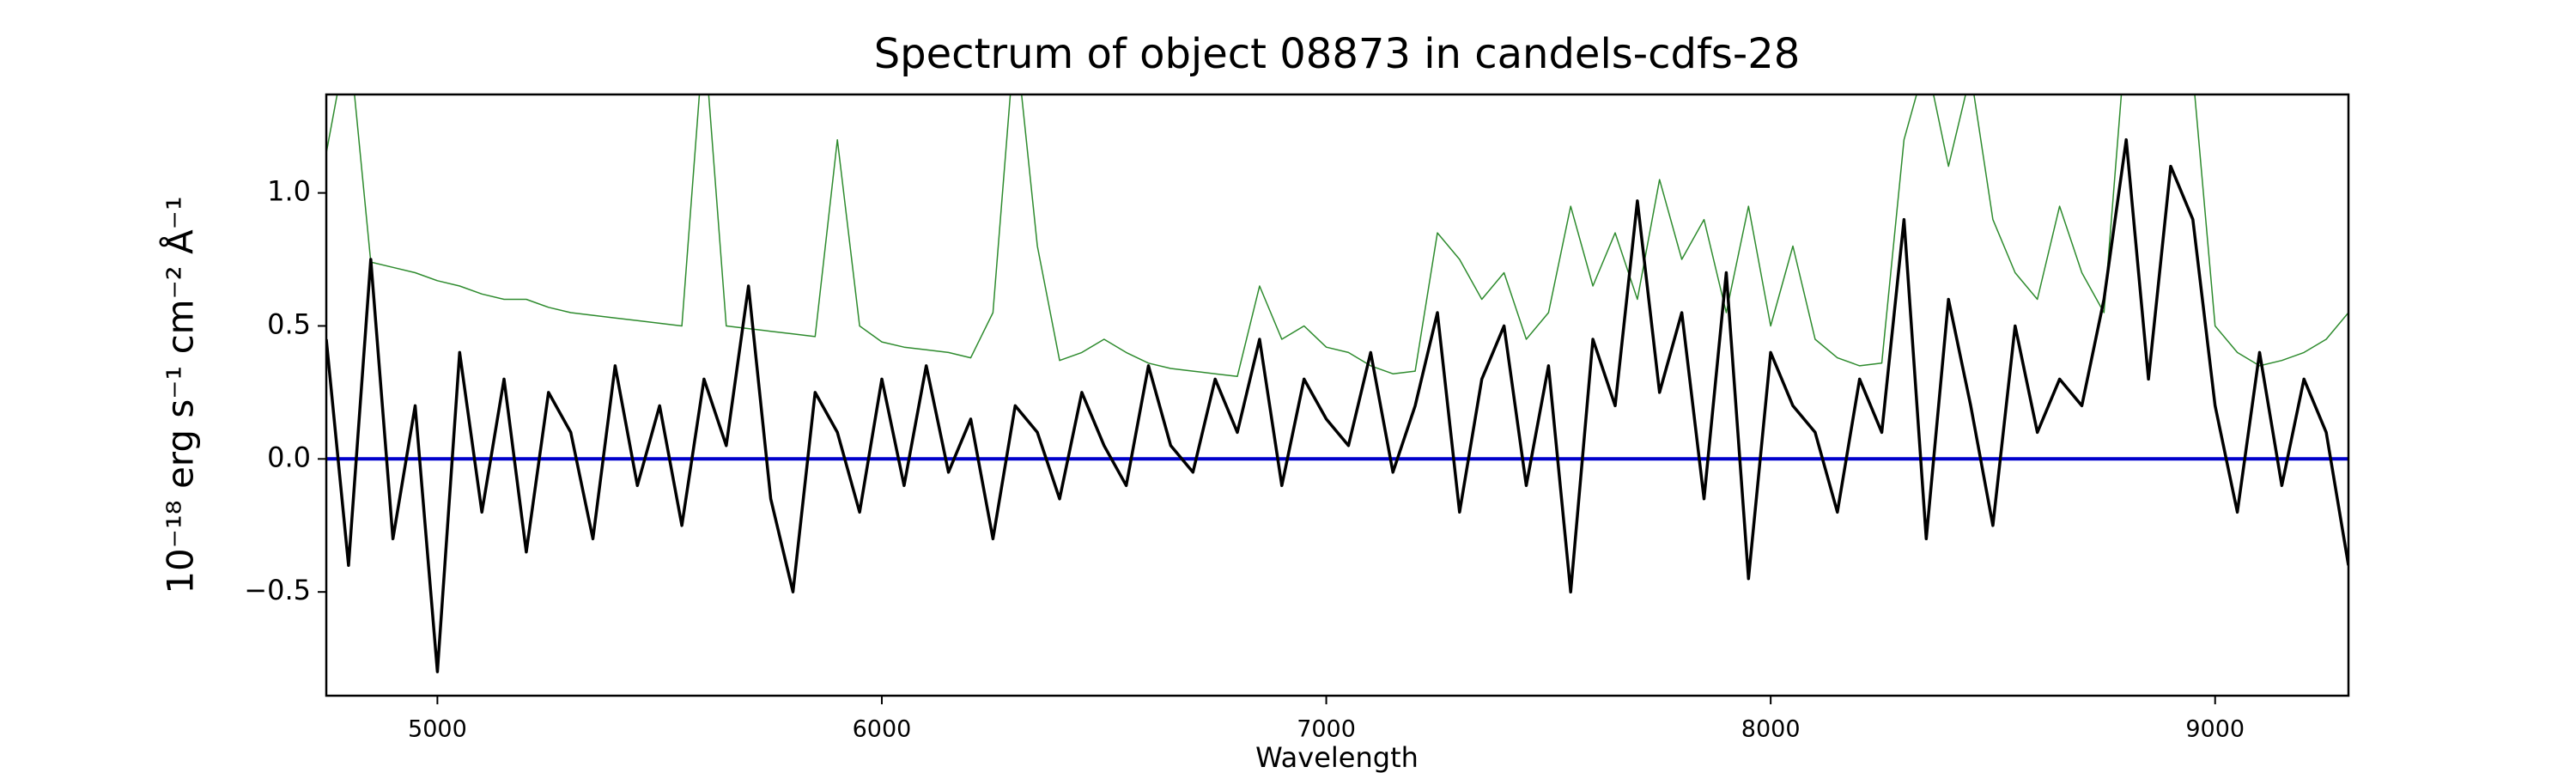 The height and width of the screenshot is (773, 2576). Describe the element at coordinates (882, 729) in the screenshot. I see `x-tick-label: 6000` at that location.